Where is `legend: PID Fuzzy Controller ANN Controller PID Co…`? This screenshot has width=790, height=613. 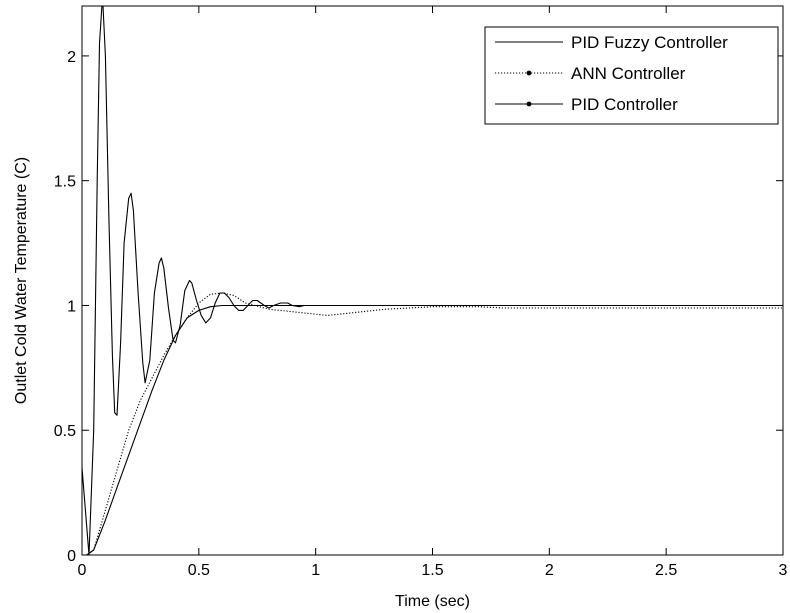
legend: PID Fuzzy Controller ANN Controller PID Co… is located at coordinates (631, 75).